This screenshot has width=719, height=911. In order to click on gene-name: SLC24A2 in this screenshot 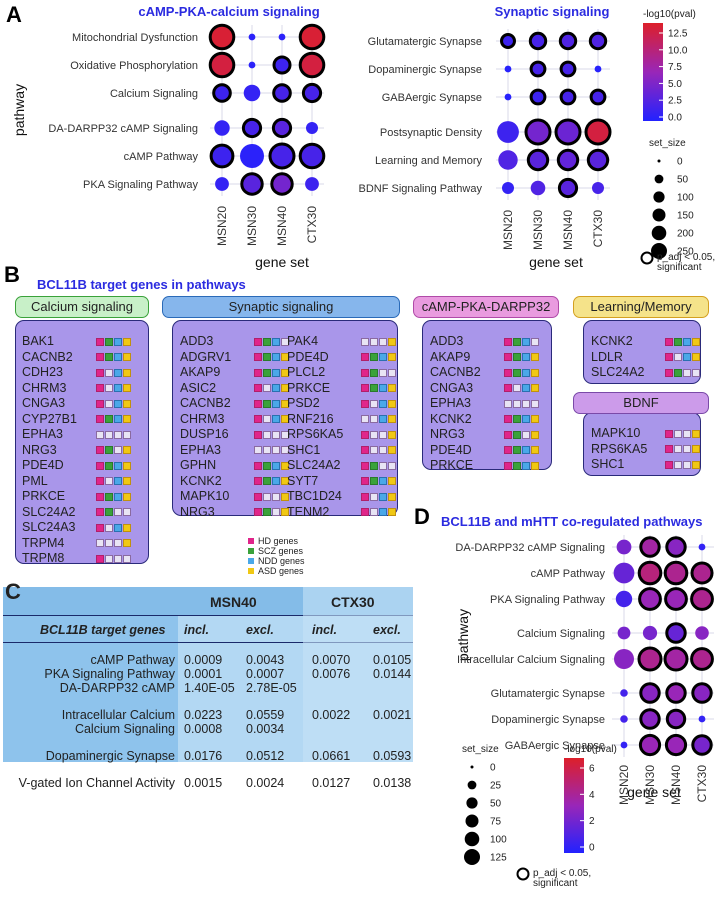, I will do `click(618, 372)`.